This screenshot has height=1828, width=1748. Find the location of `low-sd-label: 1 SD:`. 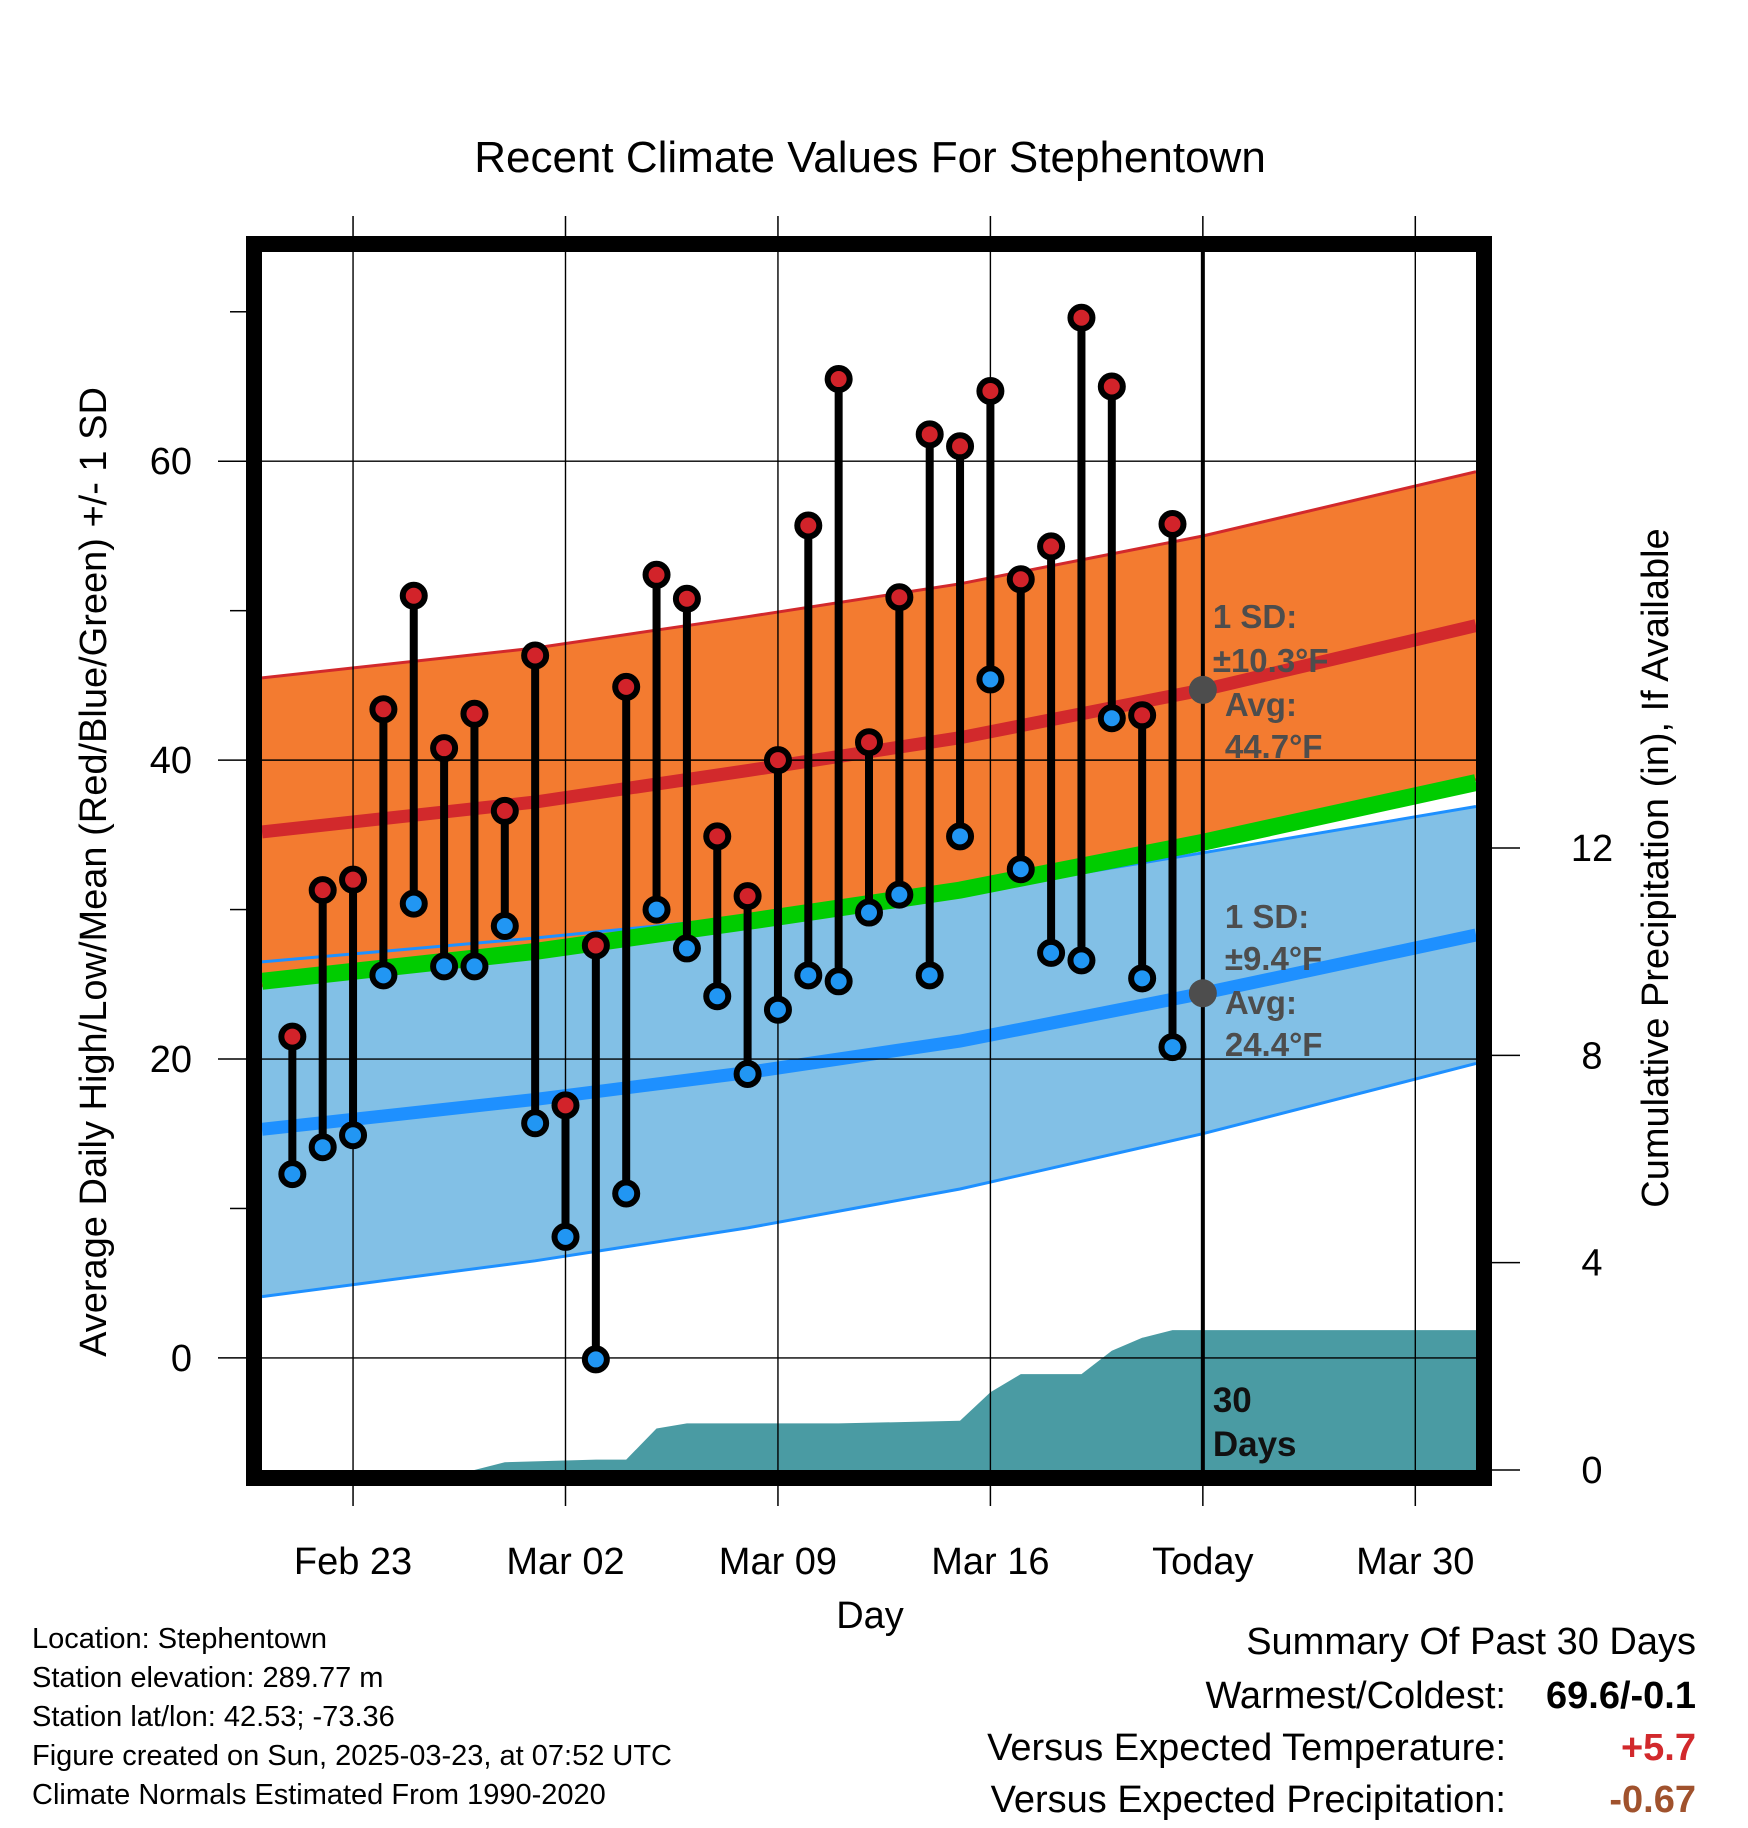

low-sd-label: 1 SD: is located at coordinates (1267, 916).